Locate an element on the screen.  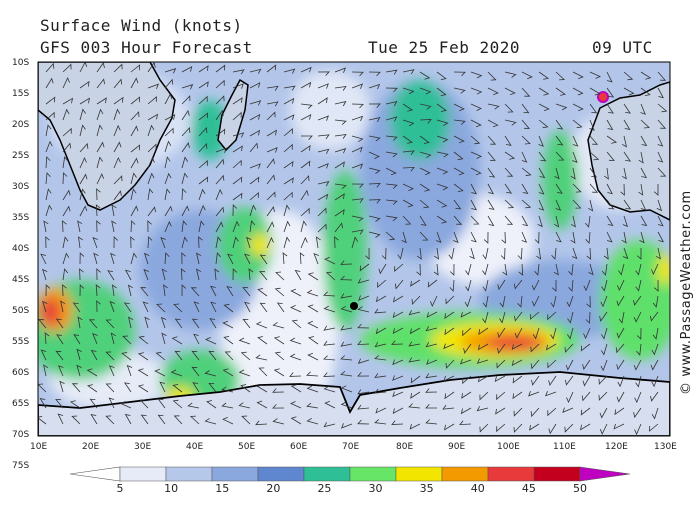
legend-tick-label: 10 is located at coordinates (171, 488).